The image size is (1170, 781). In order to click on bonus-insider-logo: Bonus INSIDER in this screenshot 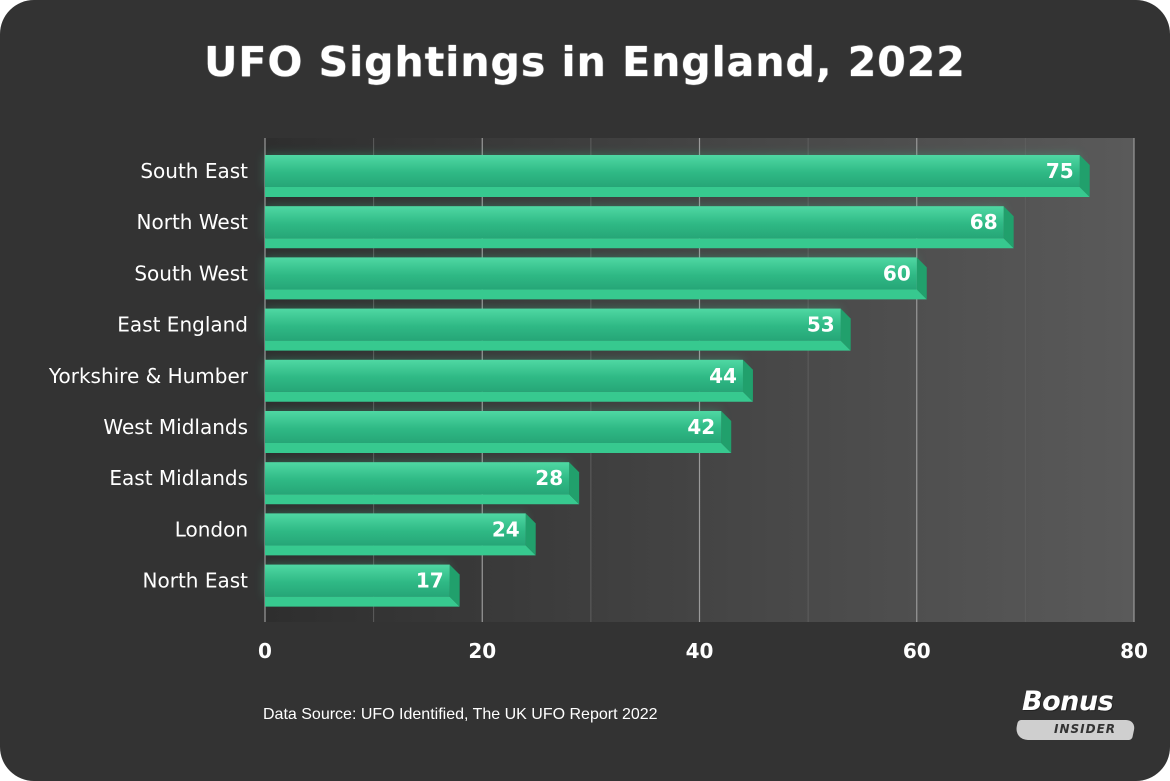, I will do `click(1073, 715)`.